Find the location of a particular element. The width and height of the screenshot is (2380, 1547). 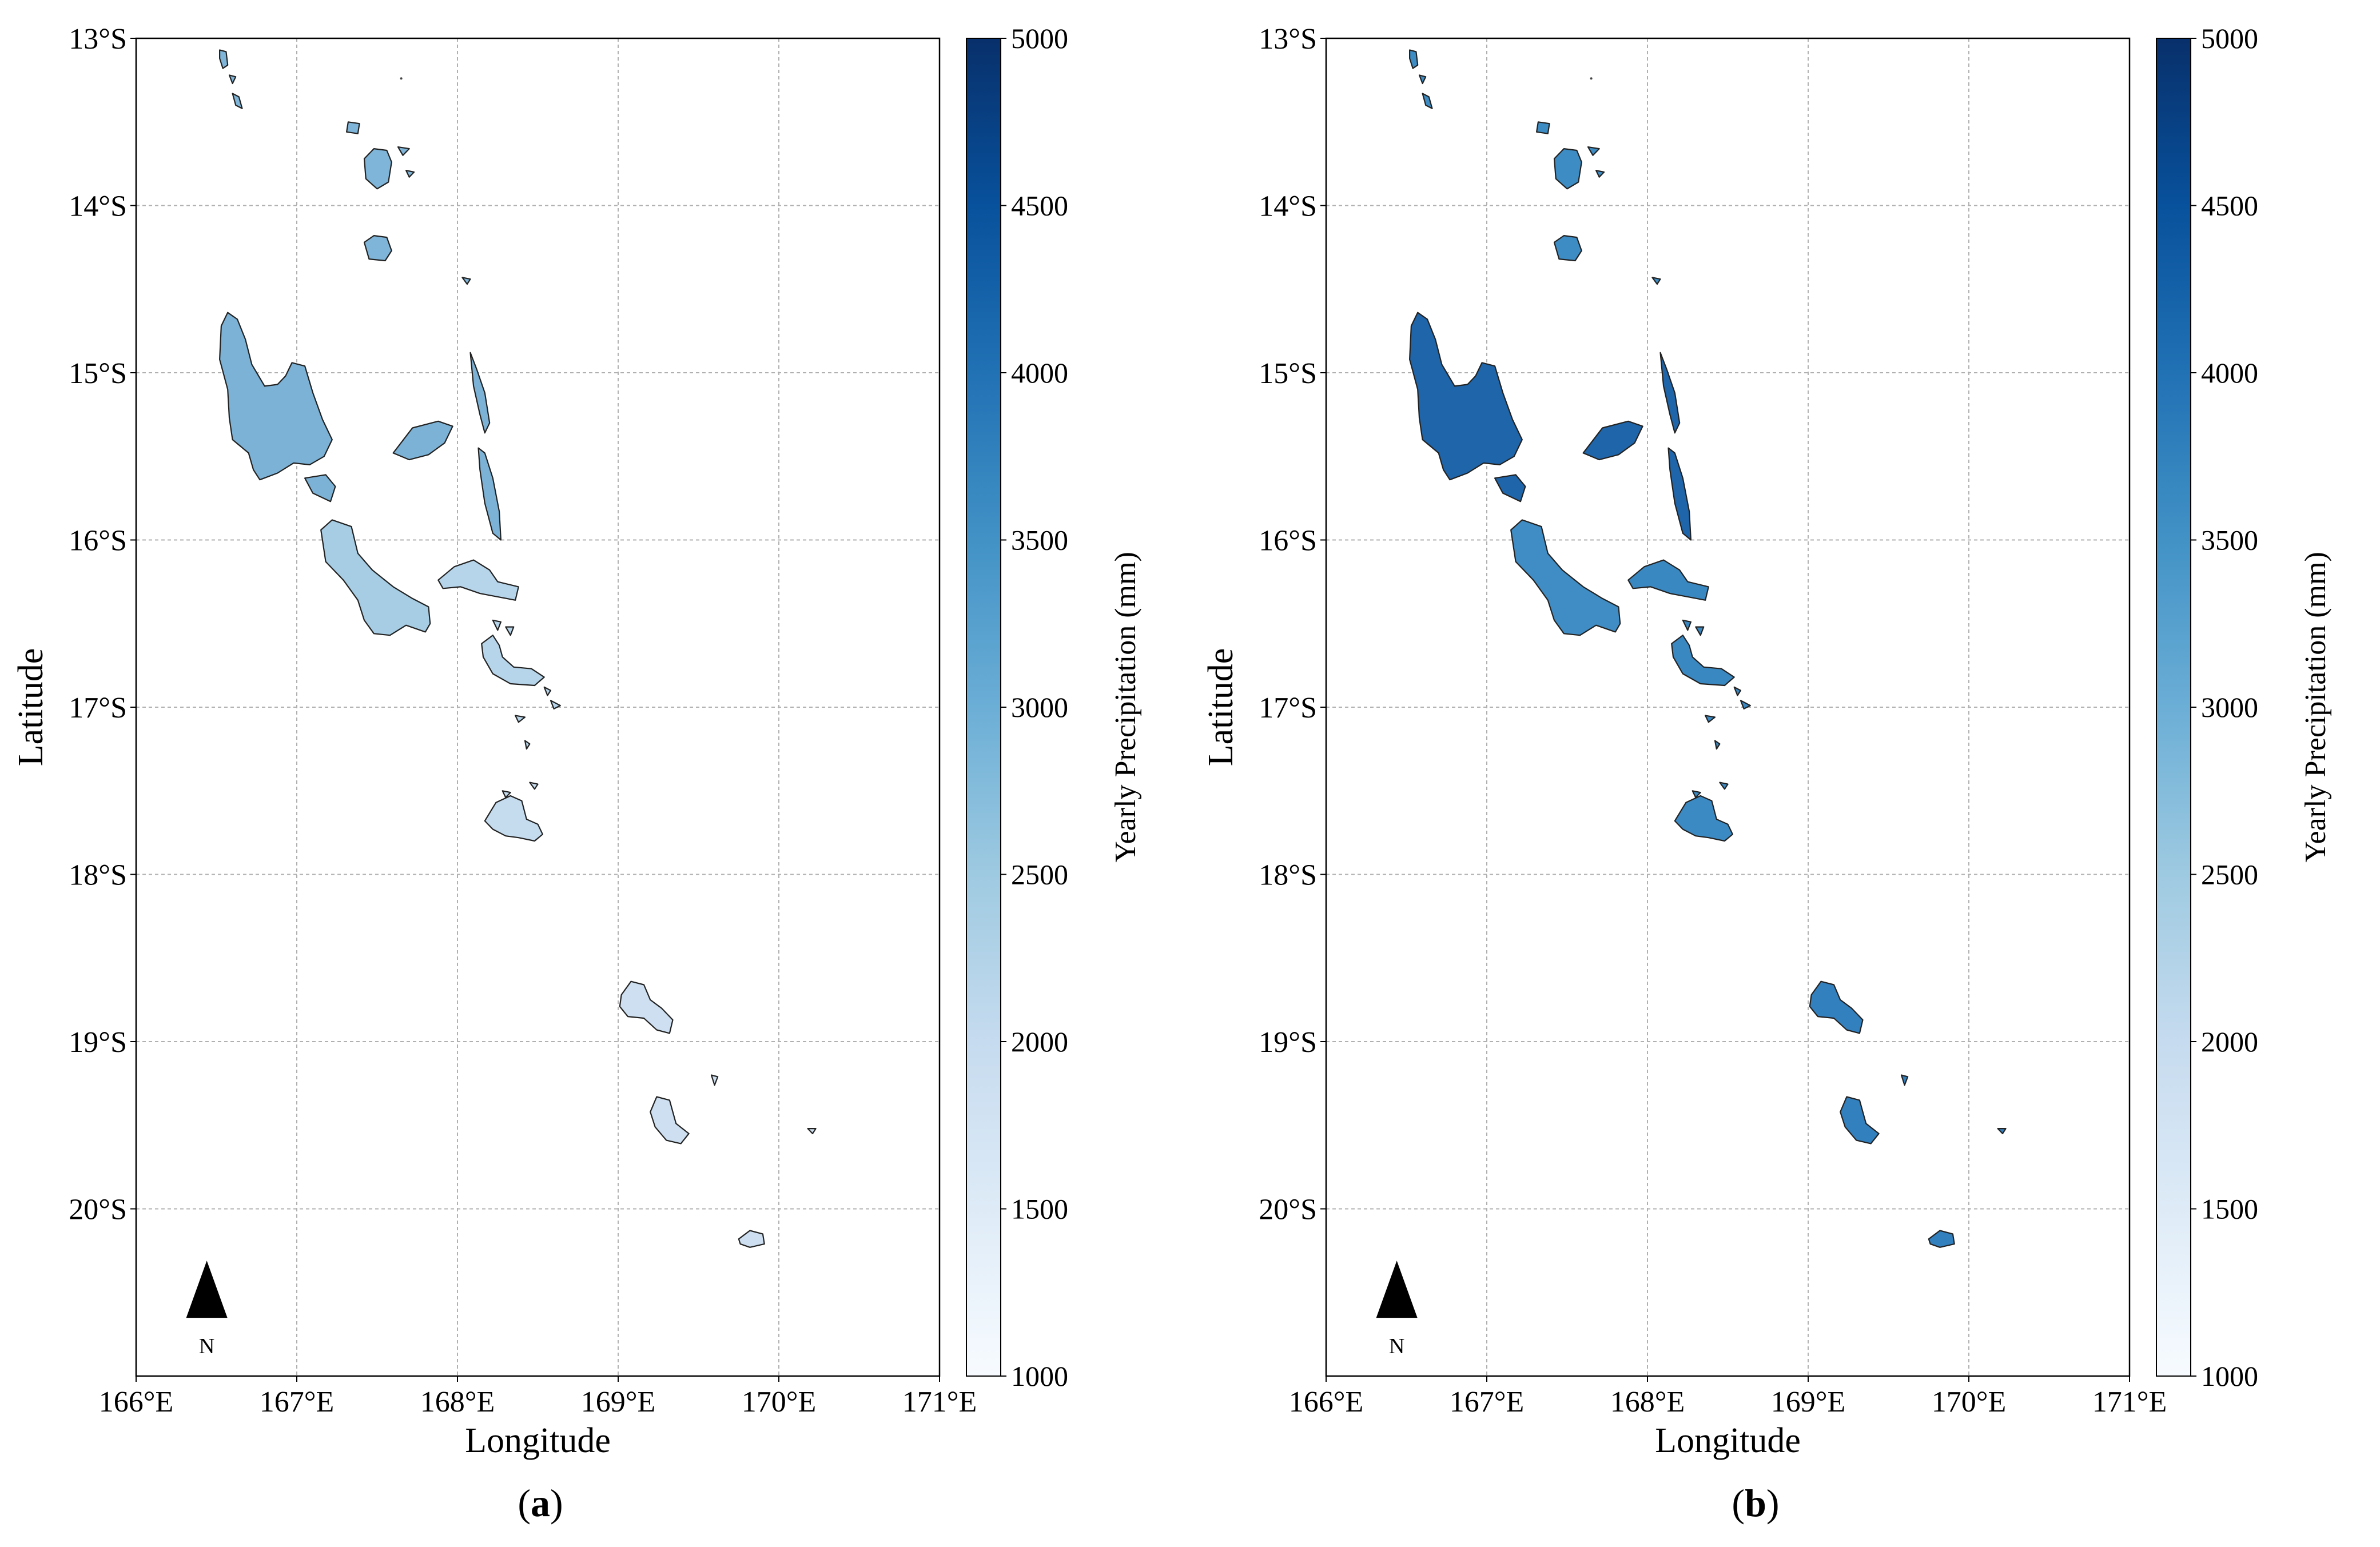

y-tick-label: 16°S is located at coordinates (98, 541).